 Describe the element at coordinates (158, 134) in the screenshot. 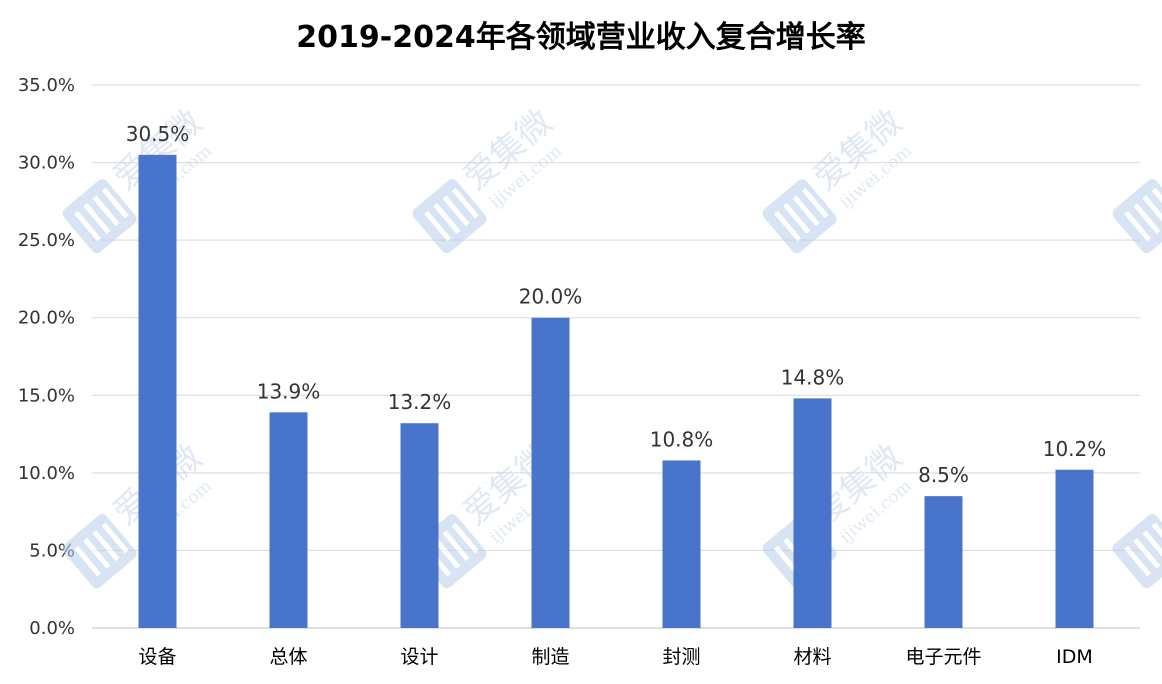

I see `data-label: 30.5%` at that location.